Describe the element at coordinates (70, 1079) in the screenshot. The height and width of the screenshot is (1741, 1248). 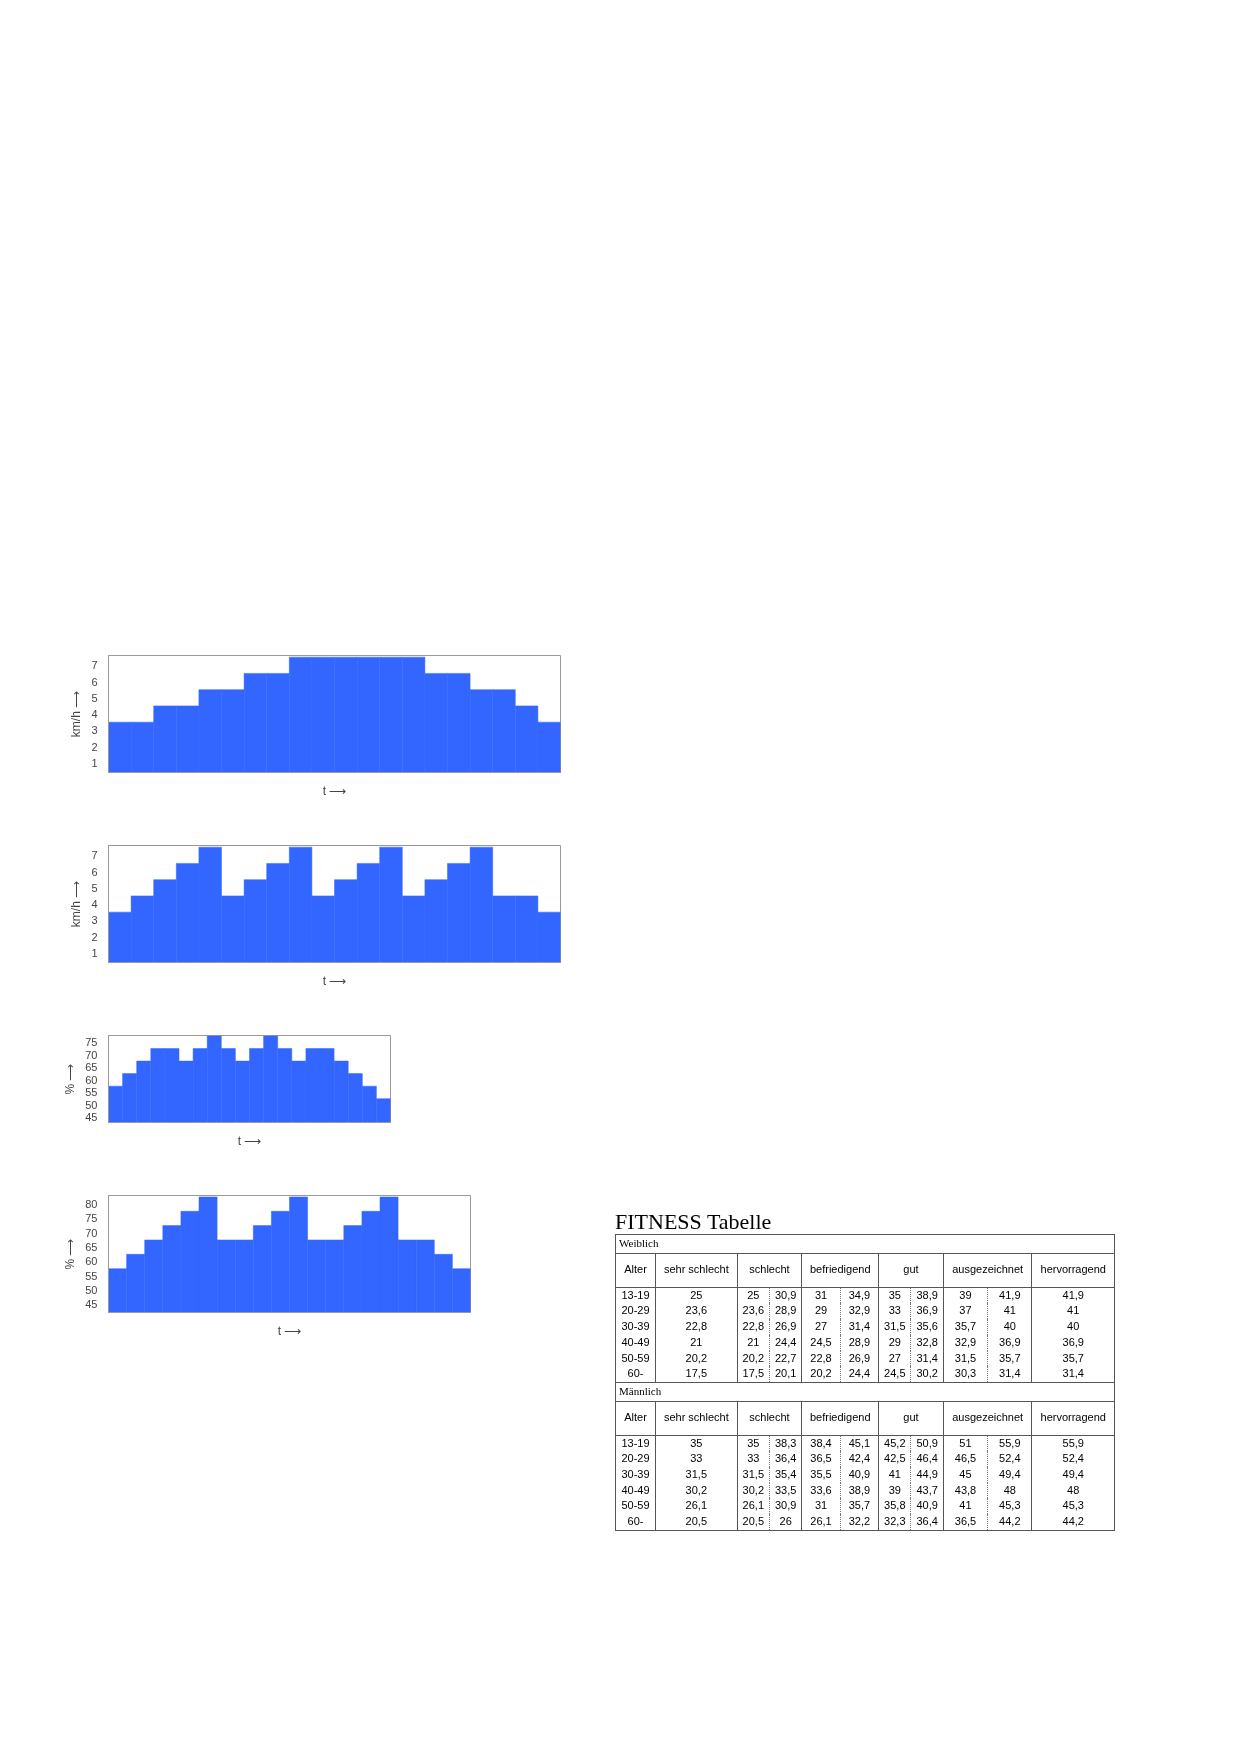
I see `y-axis-title: % ⟶` at that location.